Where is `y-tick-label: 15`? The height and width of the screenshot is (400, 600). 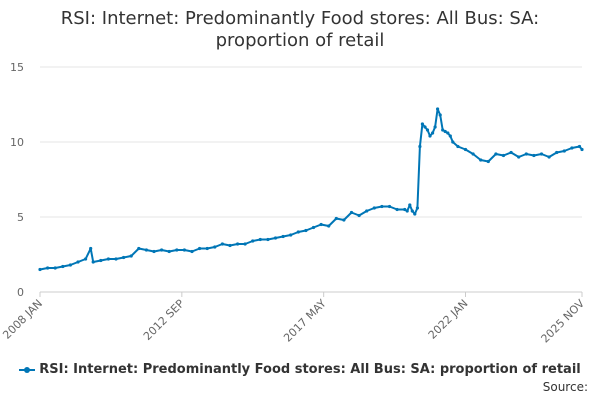 y-tick-label: 15 is located at coordinates (17, 67).